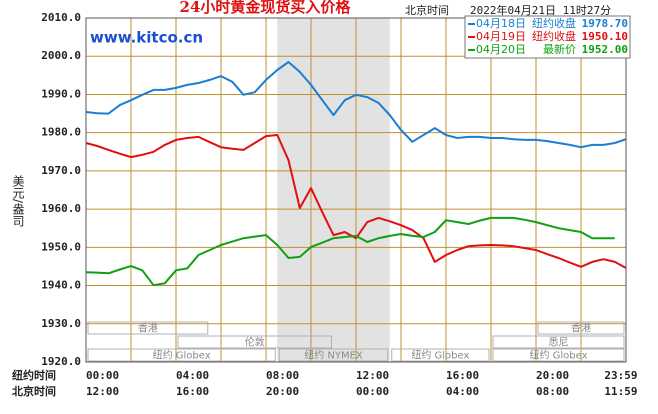 The height and width of the screenshot is (414, 658). Describe the element at coordinates (605, 36) in the screenshot. I see `legend-value: 1950.10` at that location.